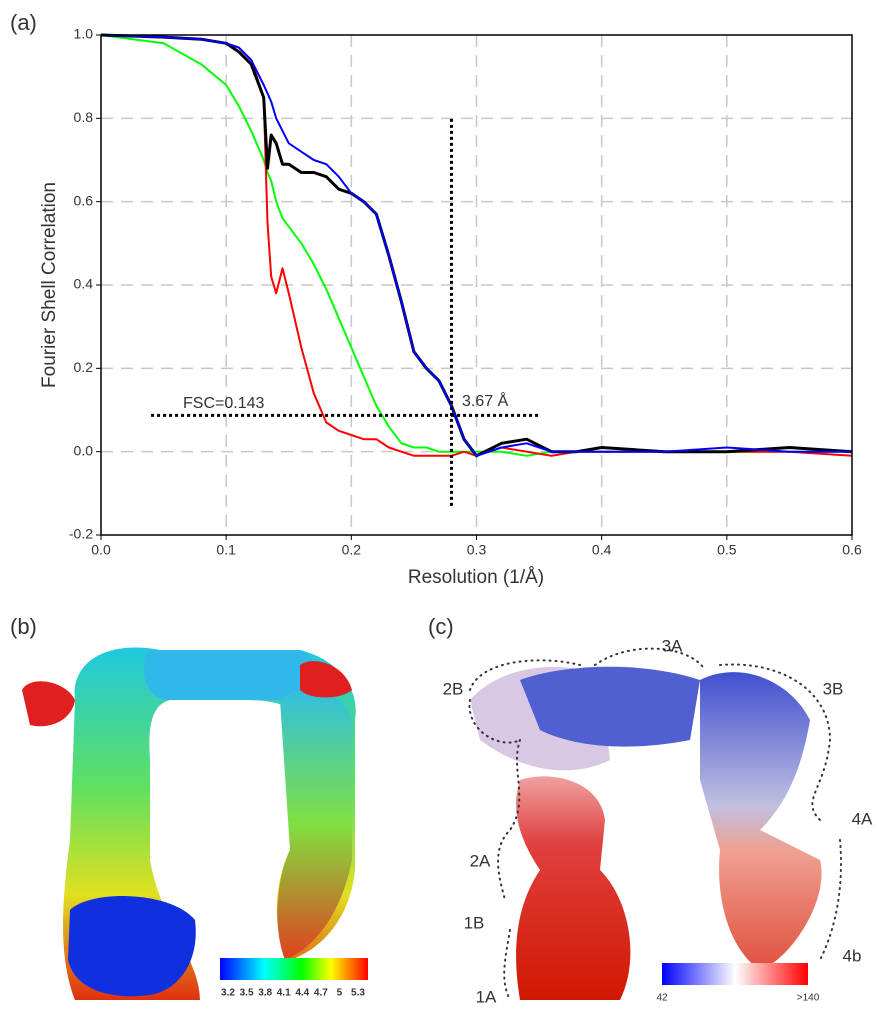  Describe the element at coordinates (808, 998) in the screenshot. I see `colorbar-label: >140` at that location.